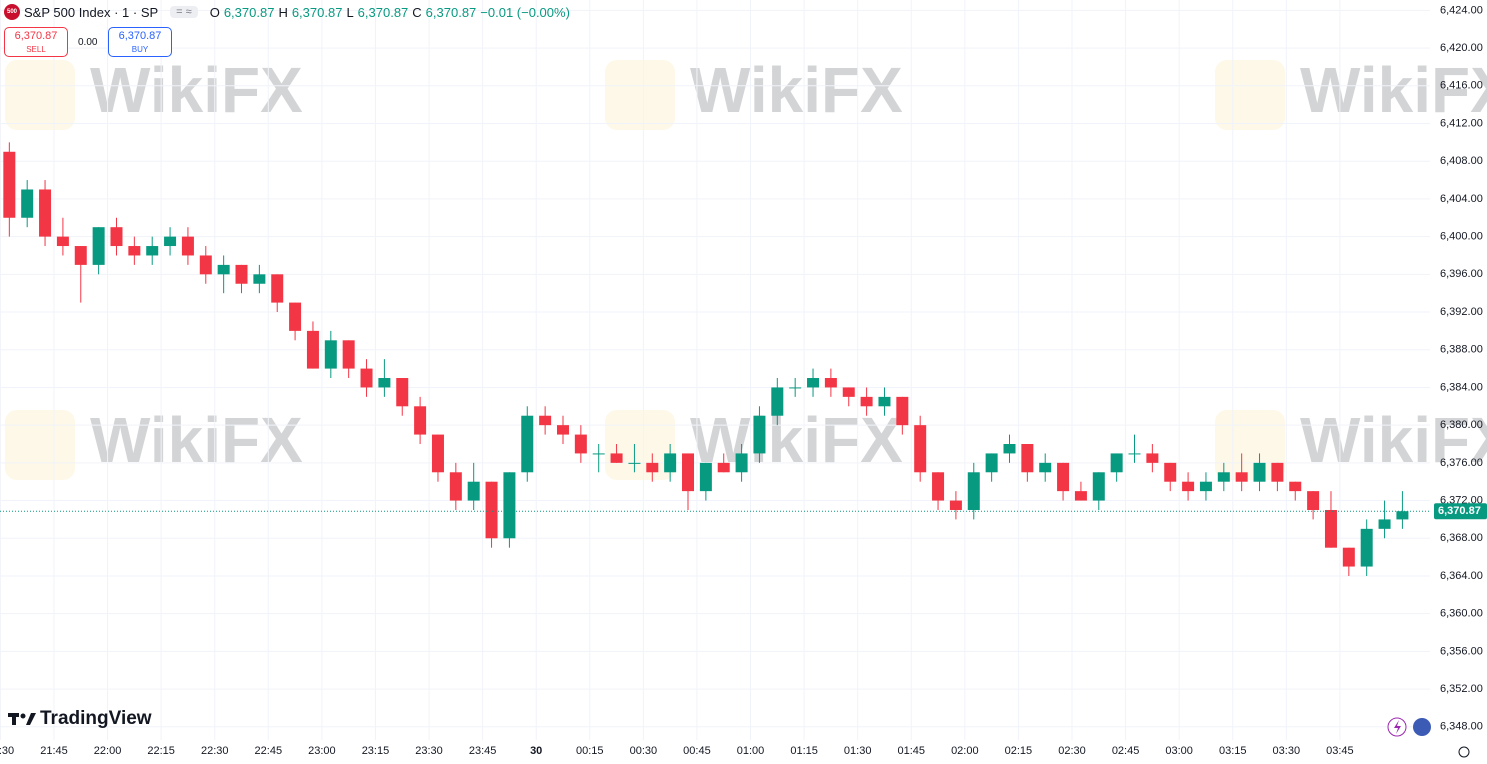  I want to click on x-tick-label: 03:00, so click(1179, 751).